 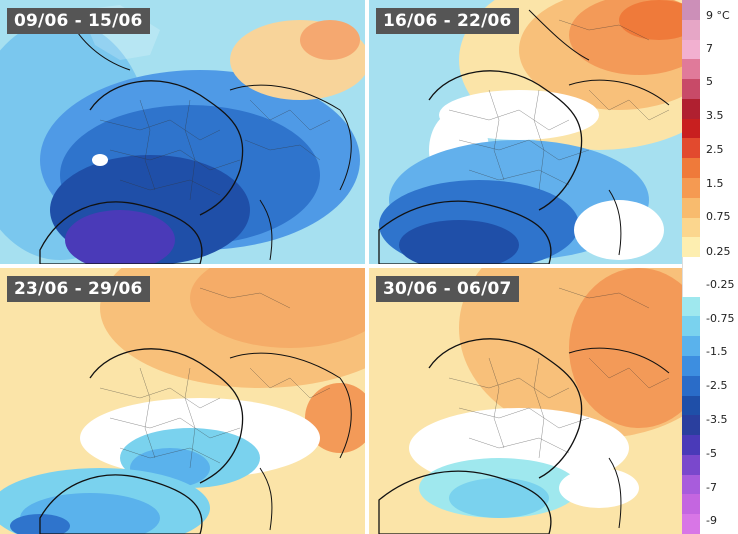 What do you see at coordinates (718, 251) in the screenshot?
I see `legend-tick-label: 0.25` at bounding box center [718, 251].